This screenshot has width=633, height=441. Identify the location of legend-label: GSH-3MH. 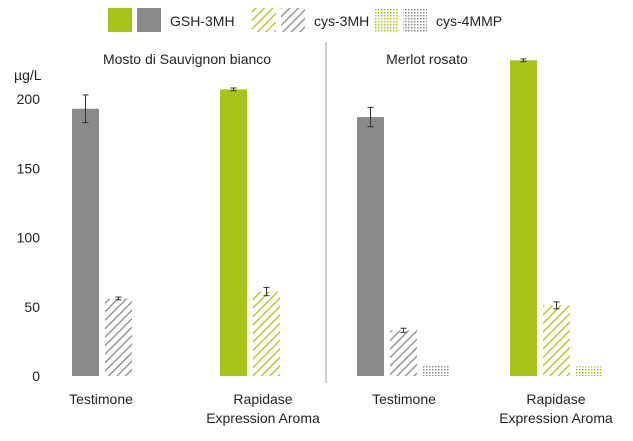
(202, 21).